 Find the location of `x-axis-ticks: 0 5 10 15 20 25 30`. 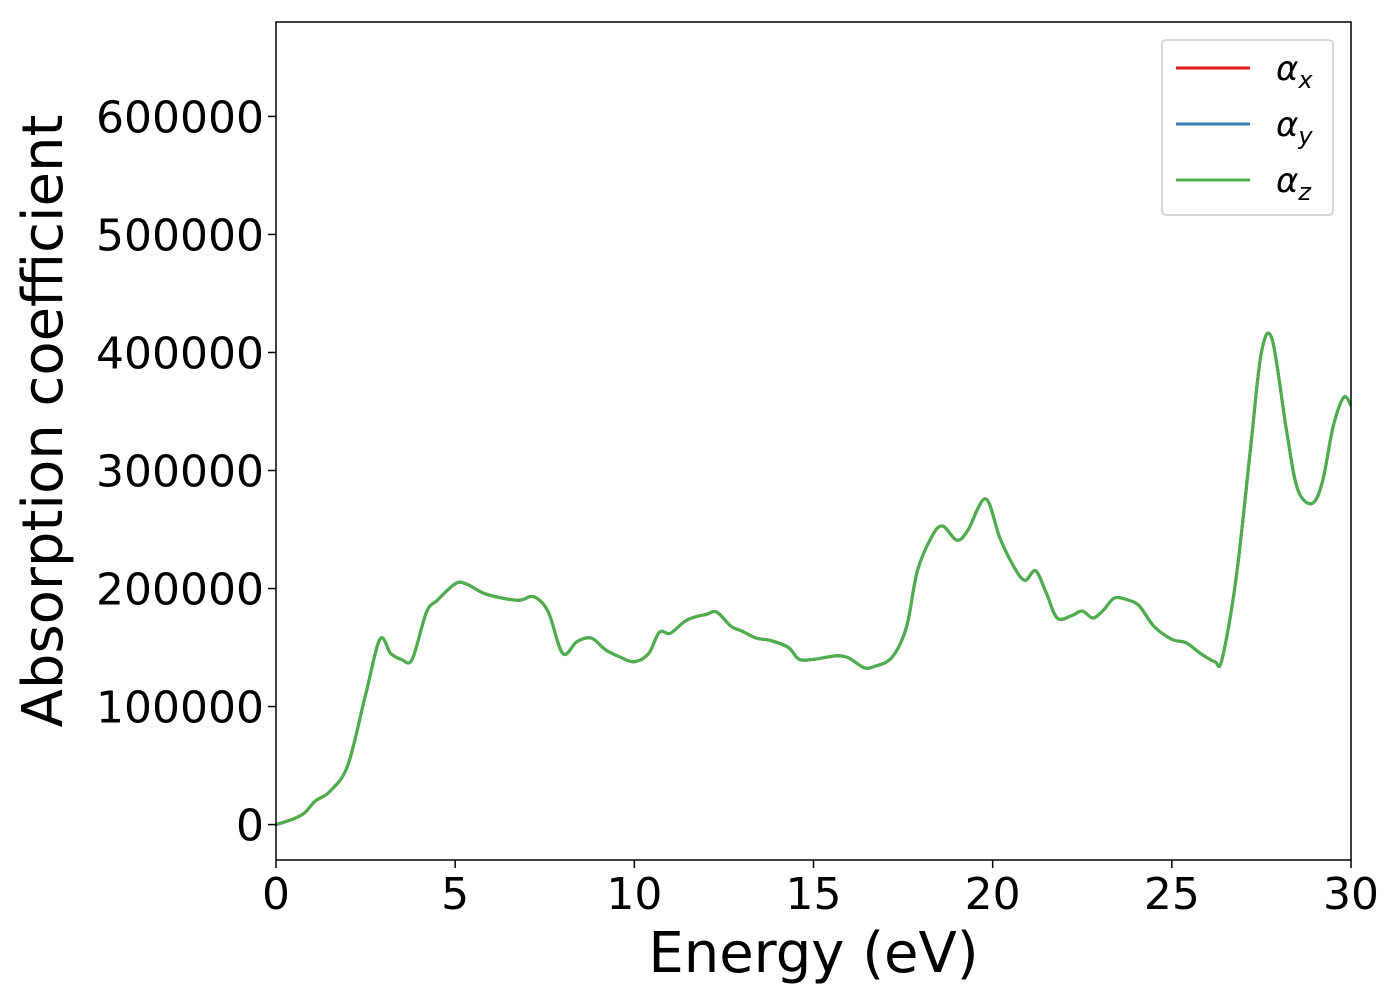

x-axis-ticks: 0 5 10 15 20 25 30 is located at coordinates (820, 890).